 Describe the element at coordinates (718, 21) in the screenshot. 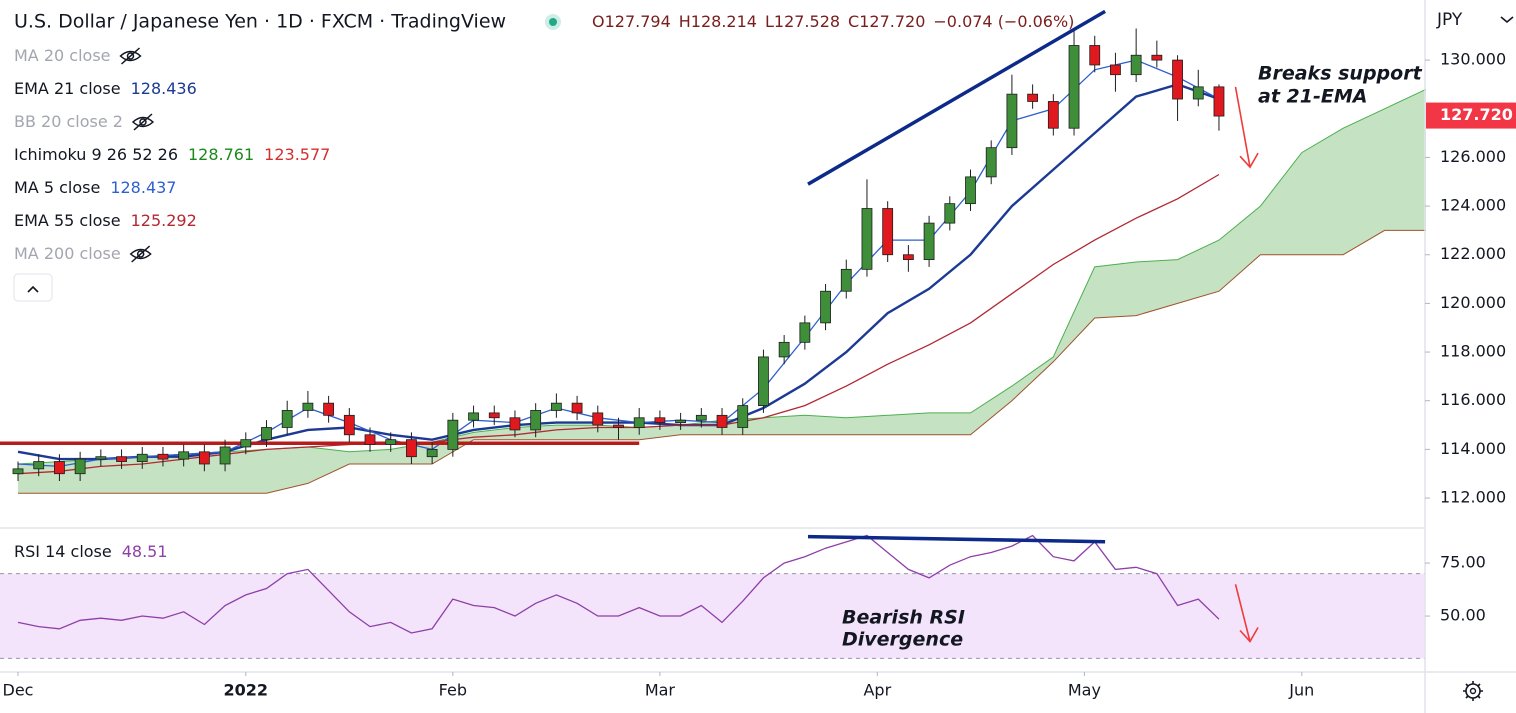

I see `ohlc-value: H128.214` at that location.